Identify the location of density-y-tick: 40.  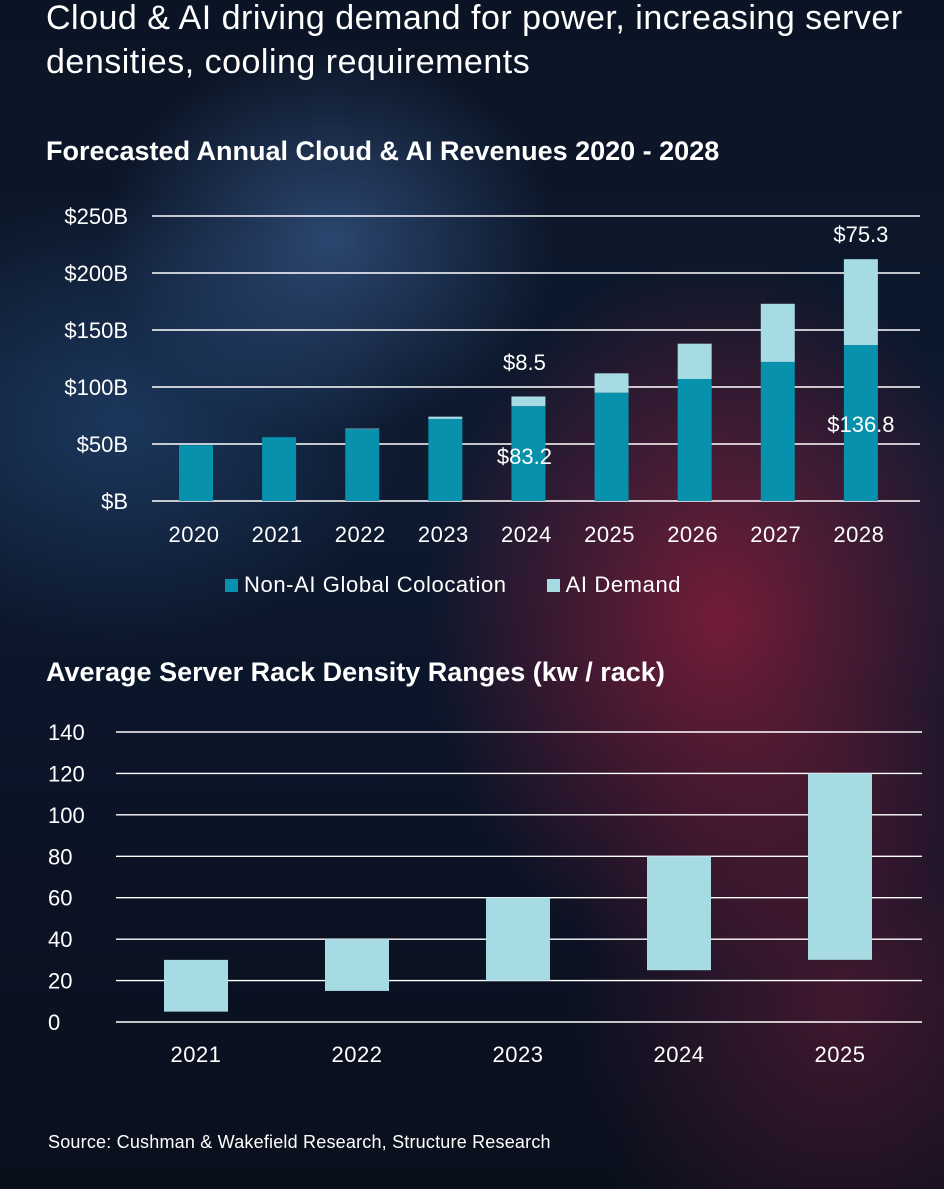
(60, 939).